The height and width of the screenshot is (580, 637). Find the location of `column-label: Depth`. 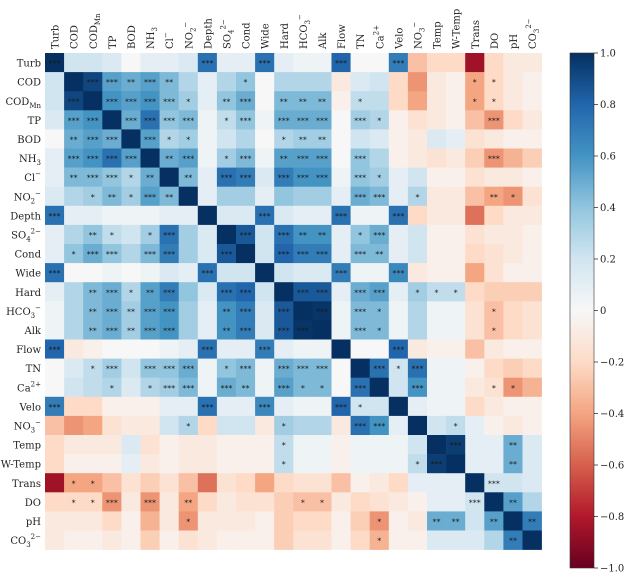

column-label: Depth is located at coordinates (208, 33).